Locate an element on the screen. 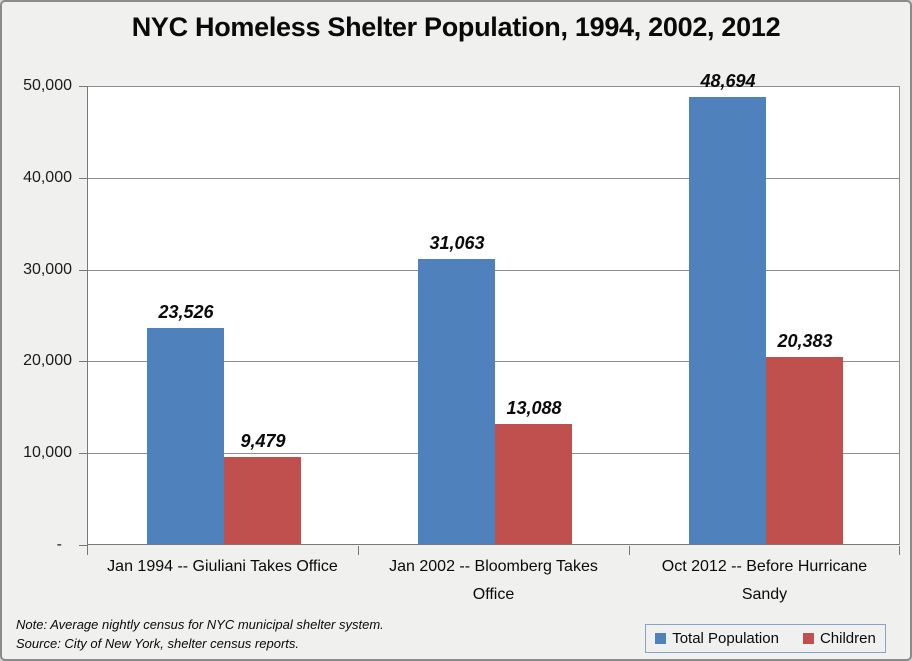  legend-item-children: Children is located at coordinates (839, 638).